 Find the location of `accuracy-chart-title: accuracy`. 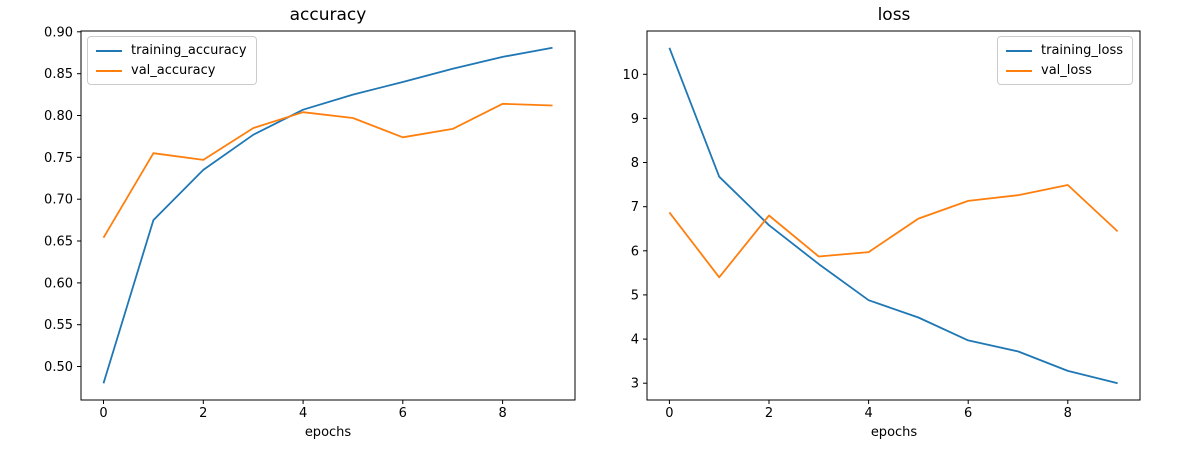

accuracy-chart-title: accuracy is located at coordinates (328, 15).